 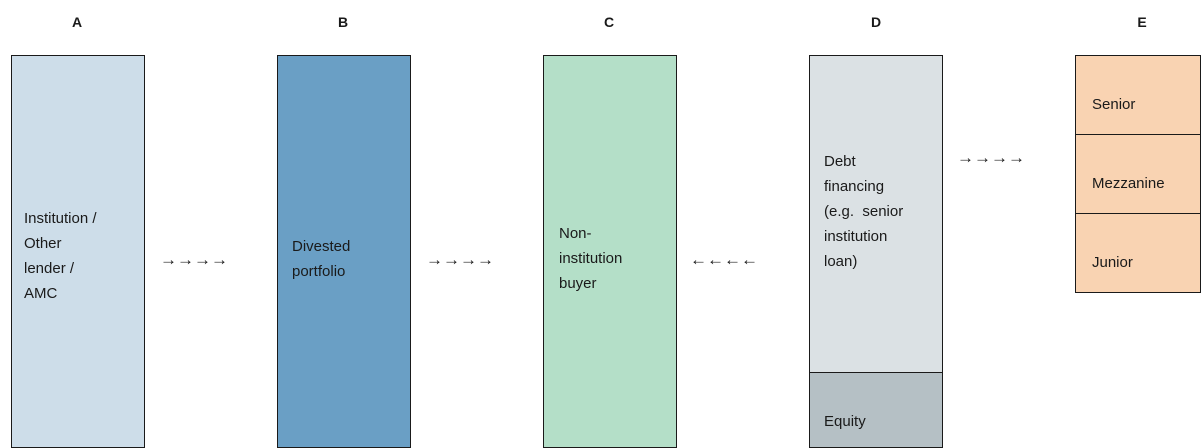 I want to click on debt-text-line-3: (e.g. senior, so click(x=864, y=211).